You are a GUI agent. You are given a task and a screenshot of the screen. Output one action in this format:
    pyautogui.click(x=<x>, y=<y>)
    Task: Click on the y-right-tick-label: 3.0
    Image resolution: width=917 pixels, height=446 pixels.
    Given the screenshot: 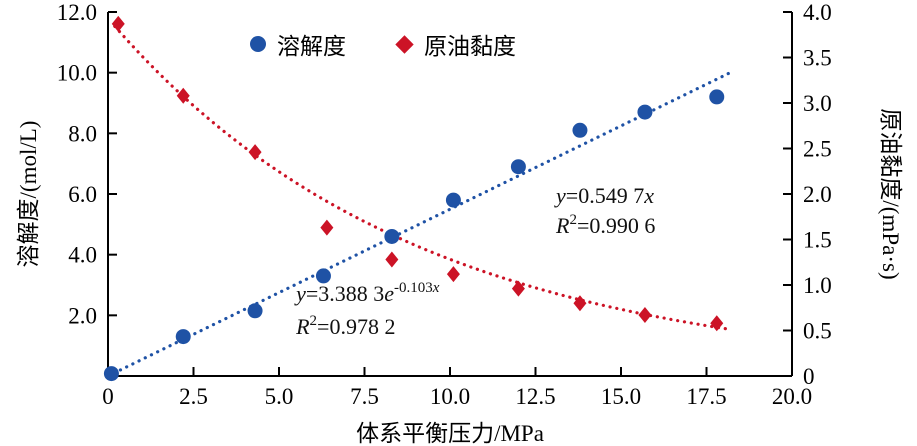 What is the action you would take?
    pyautogui.click(x=817, y=103)
    